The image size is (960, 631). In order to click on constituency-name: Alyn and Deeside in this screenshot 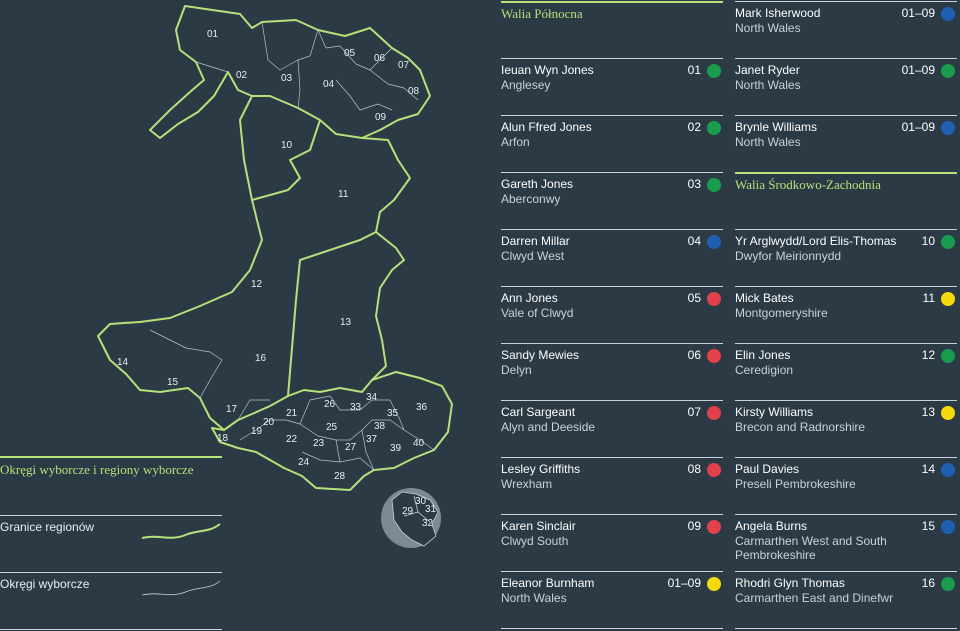, I will do `click(548, 427)`.